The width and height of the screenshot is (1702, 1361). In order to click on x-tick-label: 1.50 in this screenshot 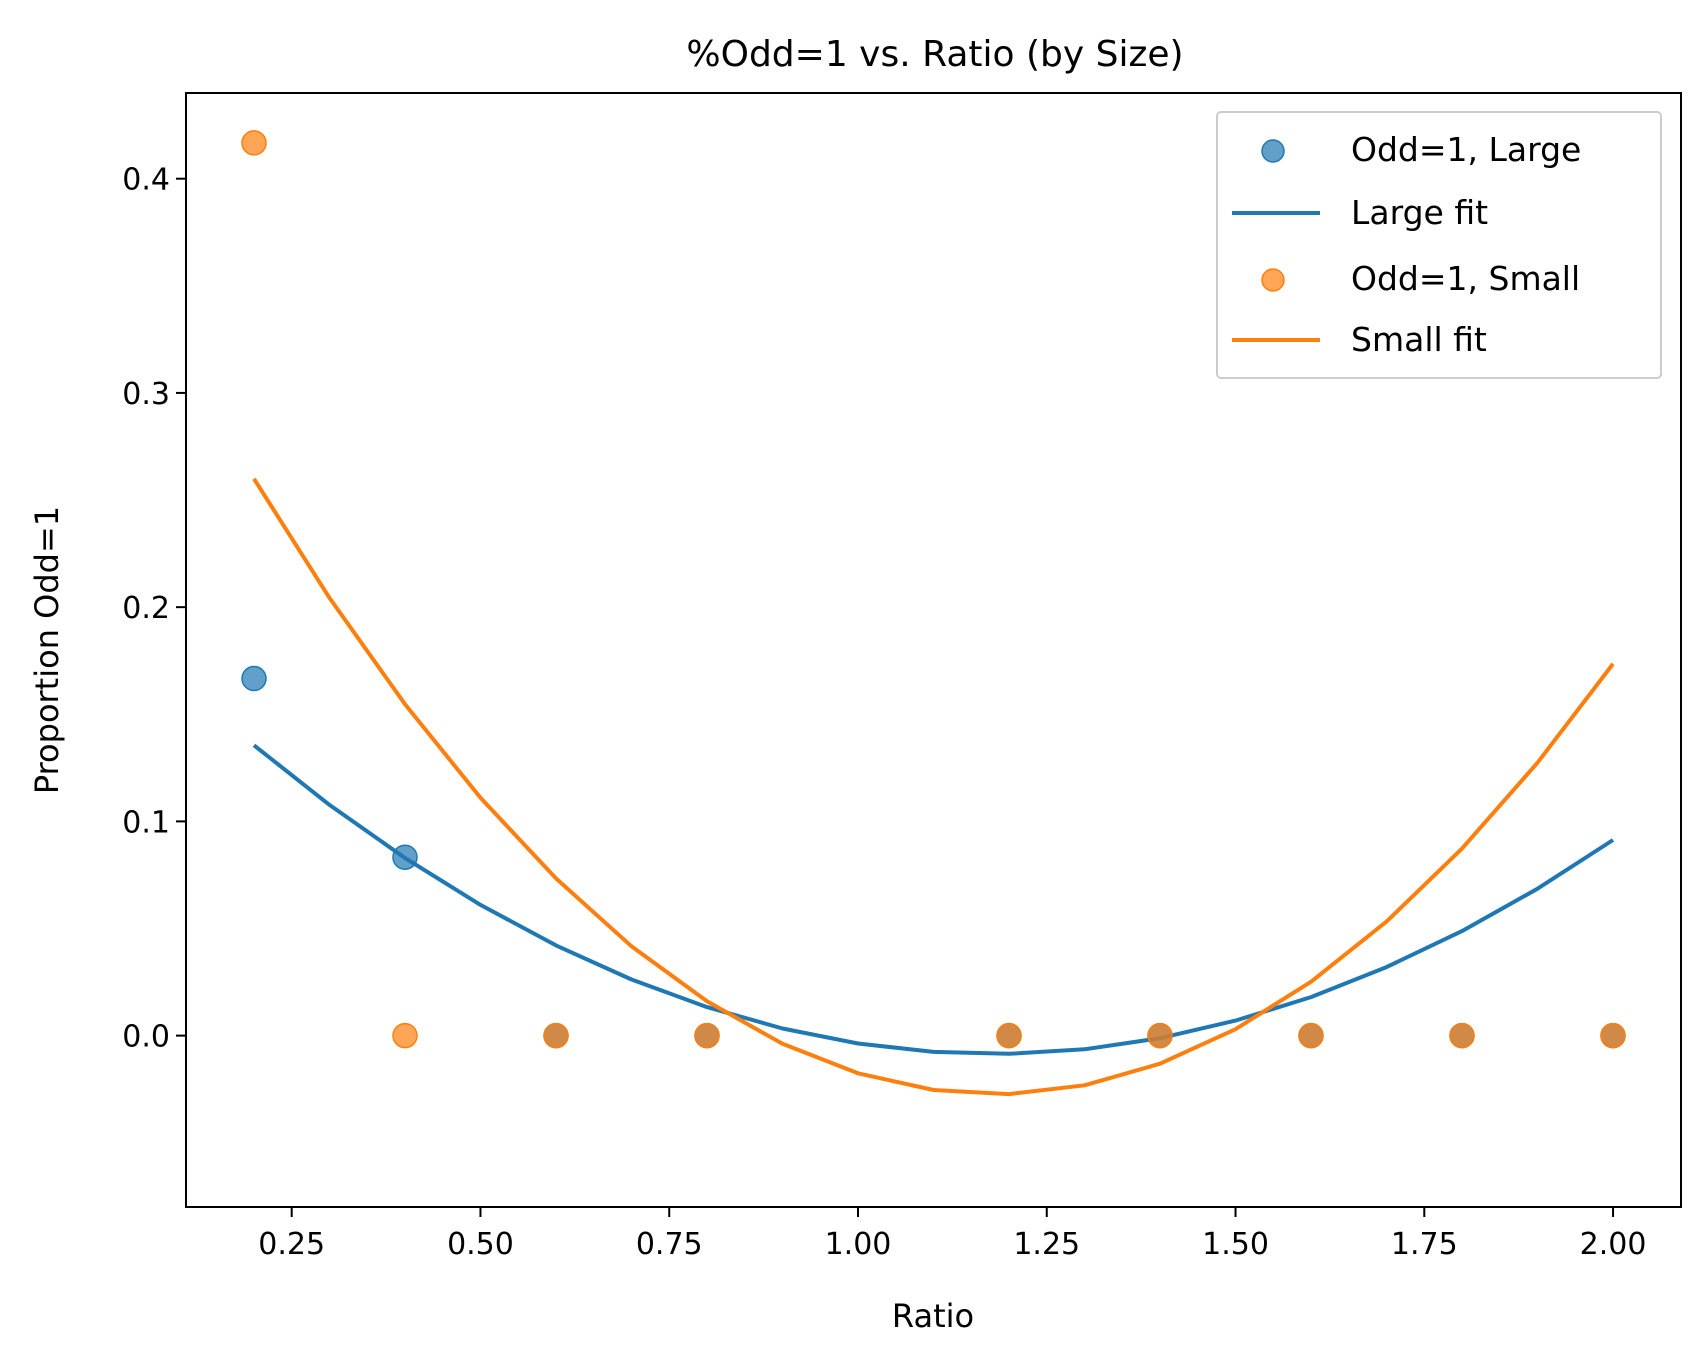, I will do `click(1235, 1244)`.